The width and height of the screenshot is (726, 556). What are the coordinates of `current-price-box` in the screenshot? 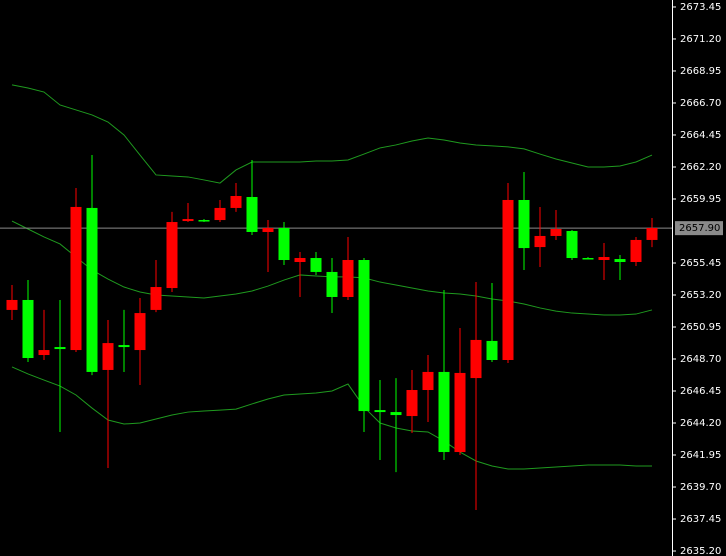 It's located at (699, 228).